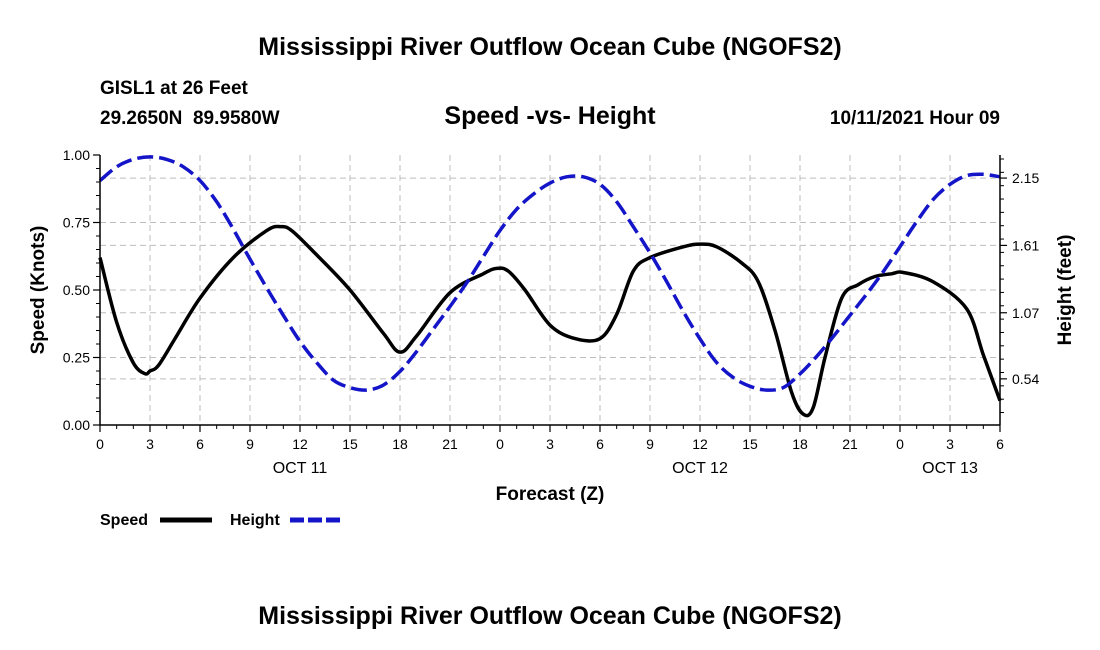  I want to click on y-left-tick-label: 0.50, so click(76, 290).